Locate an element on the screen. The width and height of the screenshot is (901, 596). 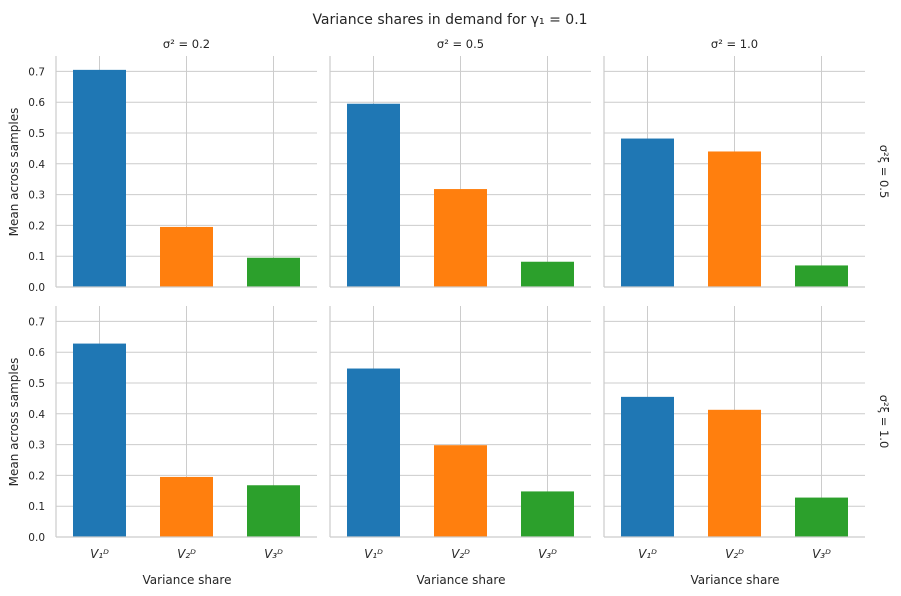
y-axis-label-row-2: Mean across samples is located at coordinates (14, 422).